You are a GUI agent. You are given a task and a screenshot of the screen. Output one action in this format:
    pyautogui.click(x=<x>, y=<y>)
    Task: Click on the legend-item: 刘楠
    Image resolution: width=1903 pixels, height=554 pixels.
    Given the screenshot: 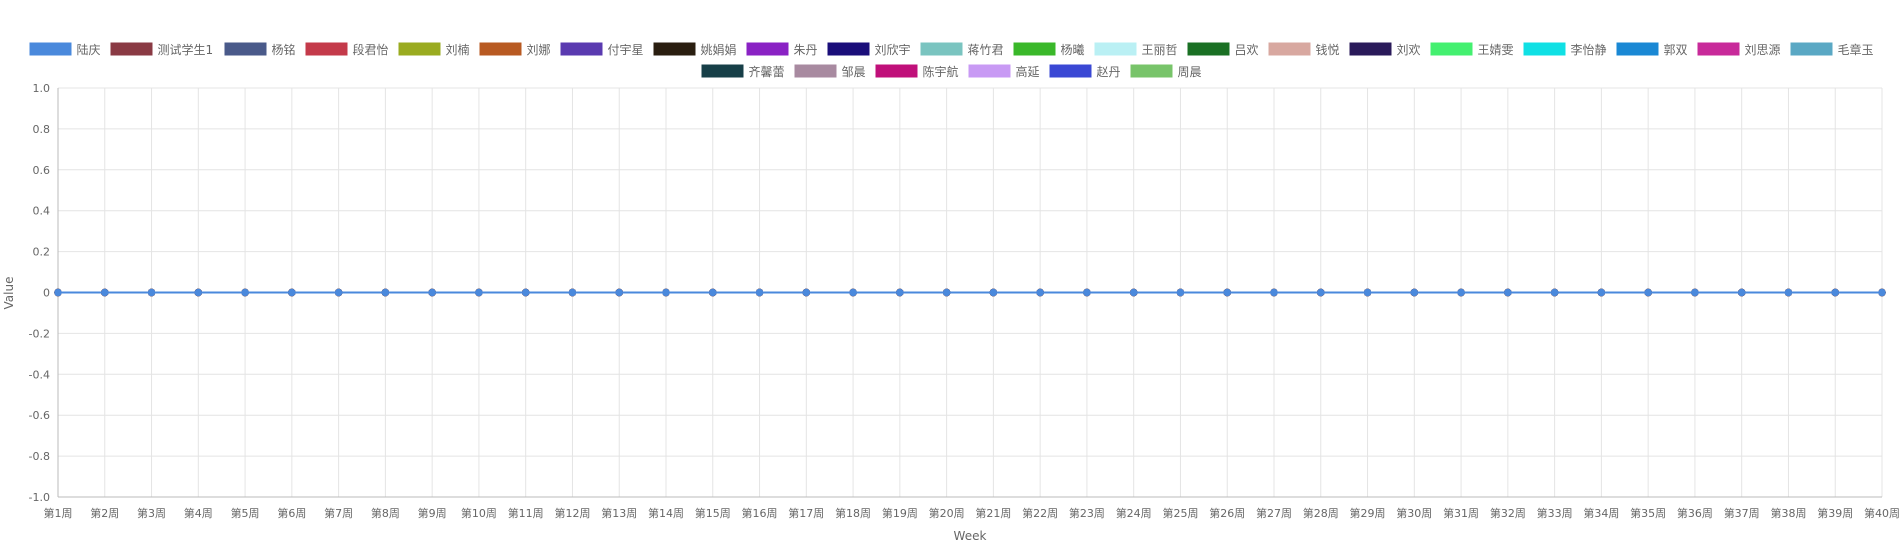 What is the action you would take?
    pyautogui.click(x=434, y=49)
    